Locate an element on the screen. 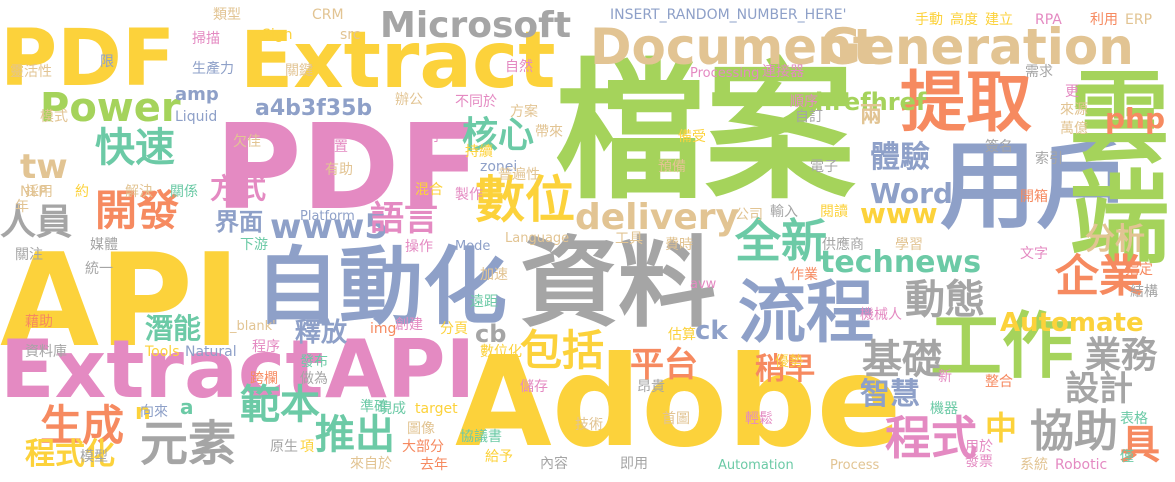  cloud-word-79-cjk: 帶來 is located at coordinates (549, 132).